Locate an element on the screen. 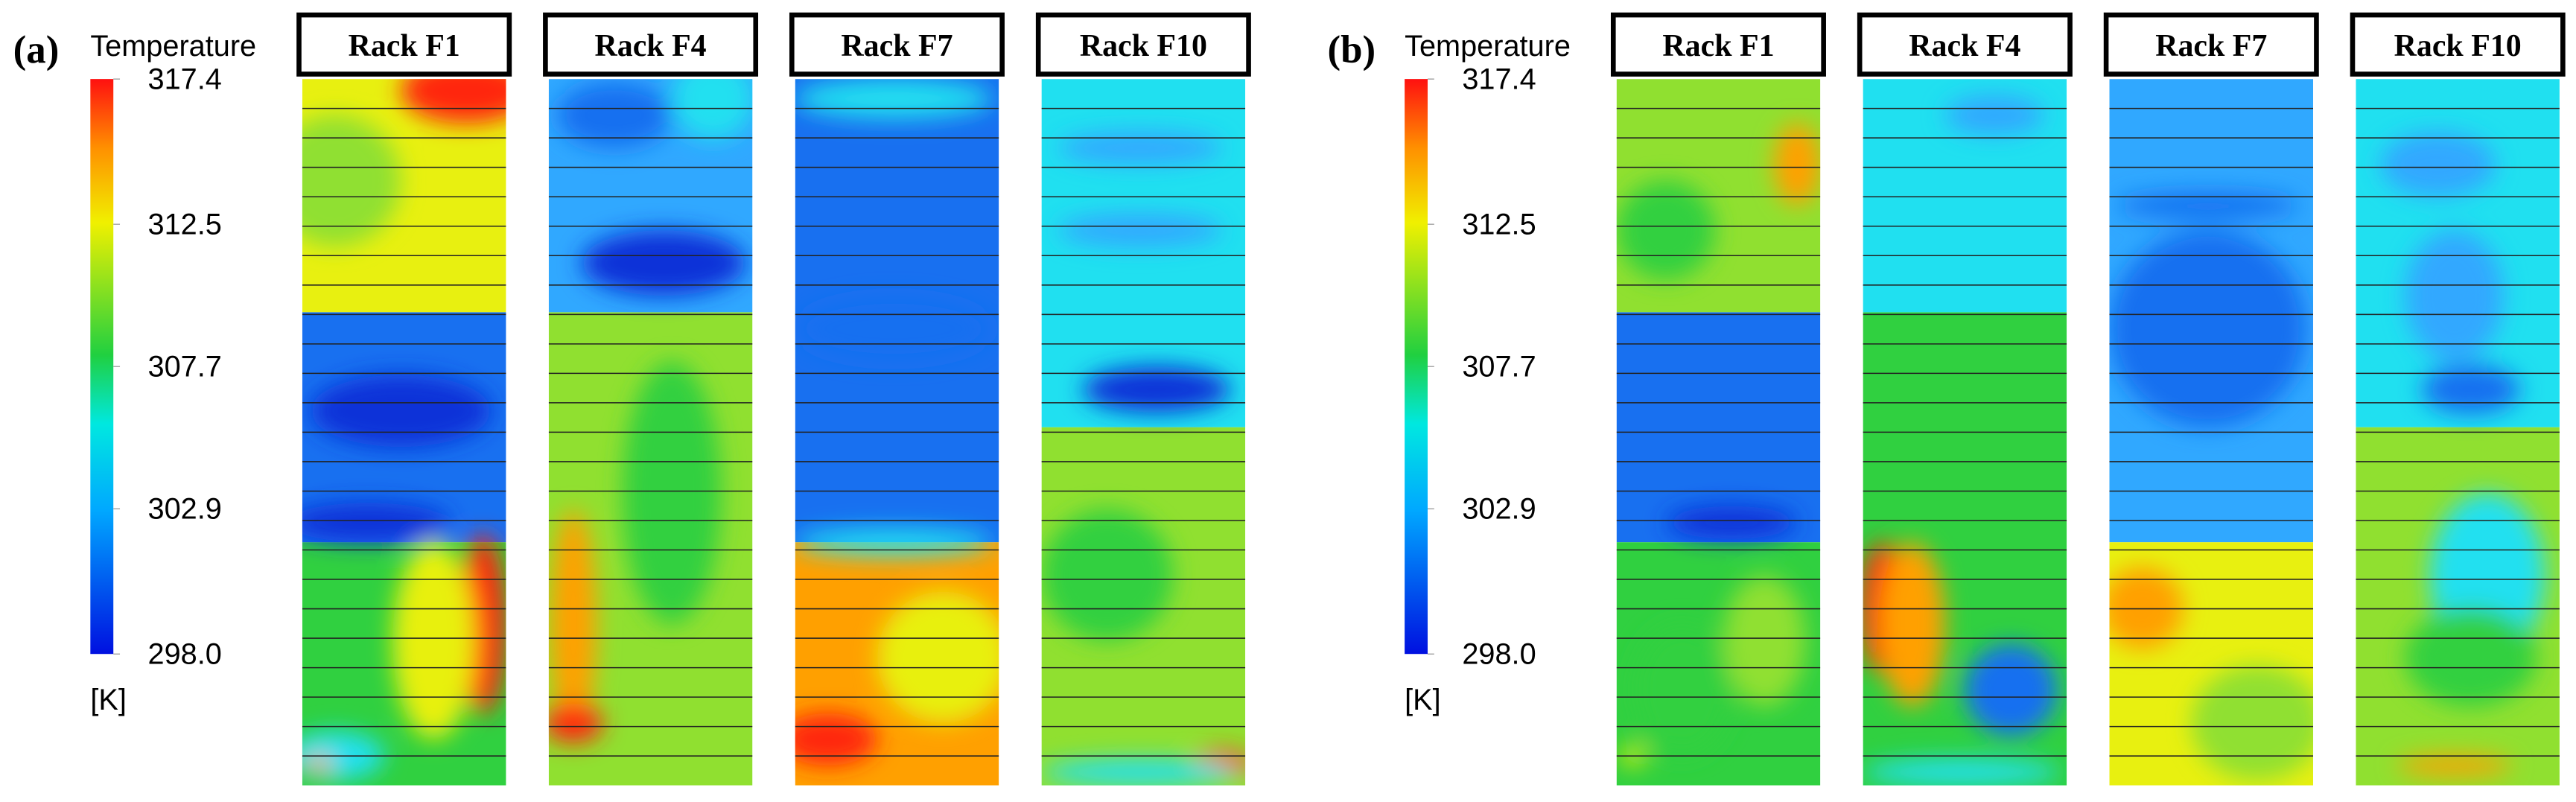 This screenshot has width=2576, height=802. panel-label: (a) is located at coordinates (36, 49).